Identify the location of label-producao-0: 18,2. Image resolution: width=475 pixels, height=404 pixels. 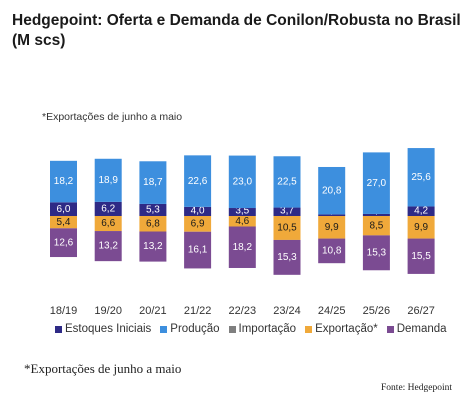
(64, 181).